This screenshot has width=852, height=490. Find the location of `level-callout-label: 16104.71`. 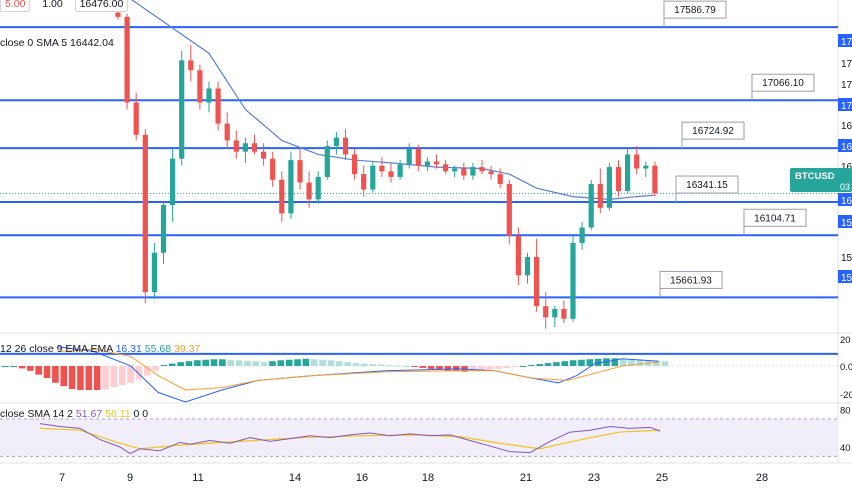

level-callout-label: 16104.71 is located at coordinates (775, 218).